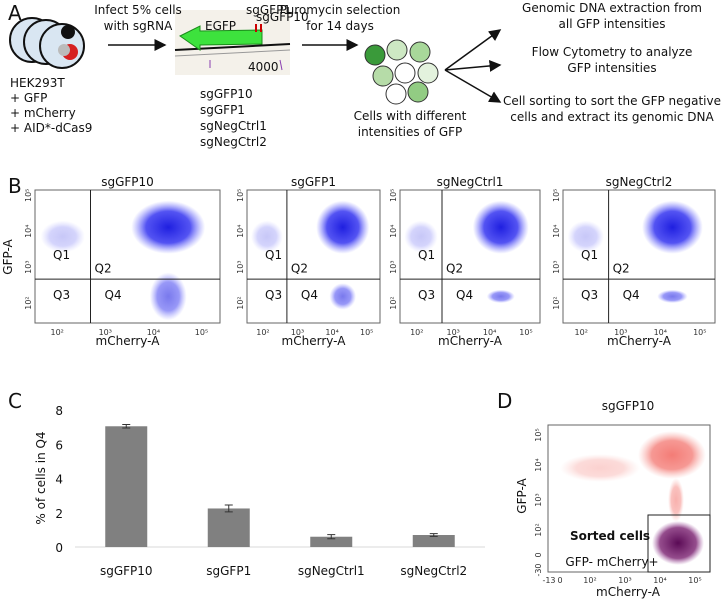  Describe the element at coordinates (611, 562) in the screenshot. I see `gate-label: GFP- mCherry+` at that location.